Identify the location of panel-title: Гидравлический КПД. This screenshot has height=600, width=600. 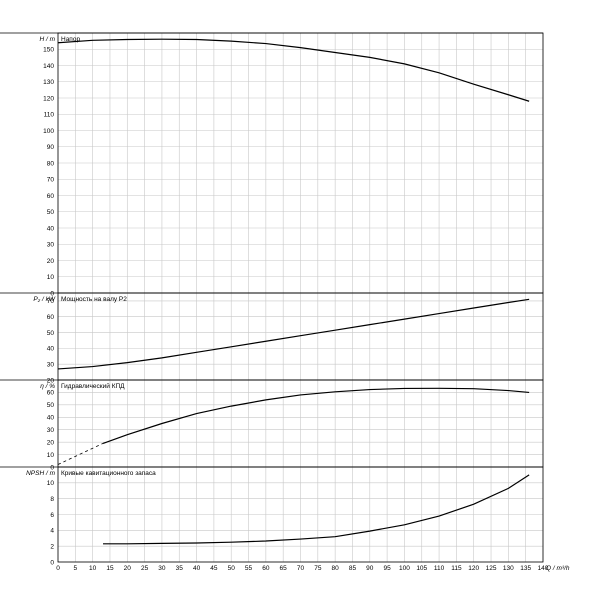
(93, 386).